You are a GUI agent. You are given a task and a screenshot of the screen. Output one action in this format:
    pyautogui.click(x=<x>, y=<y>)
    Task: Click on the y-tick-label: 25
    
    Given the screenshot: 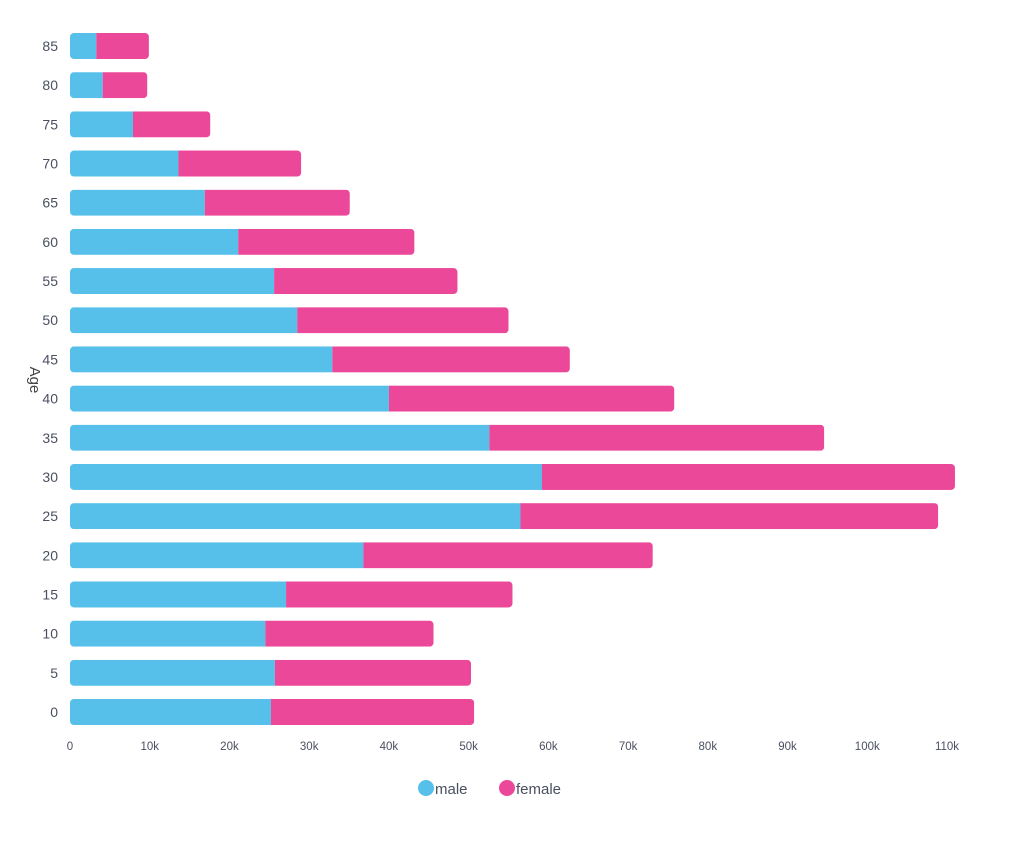 What is the action you would take?
    pyautogui.click(x=50, y=516)
    